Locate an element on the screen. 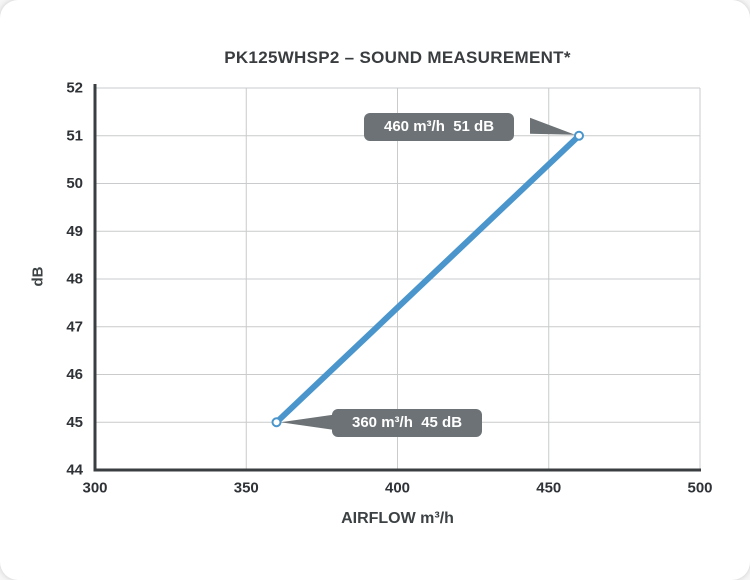 Image resolution: width=750 pixels, height=580 pixels. annotation-callout-low: 360 m³/h 45 dB is located at coordinates (407, 423).